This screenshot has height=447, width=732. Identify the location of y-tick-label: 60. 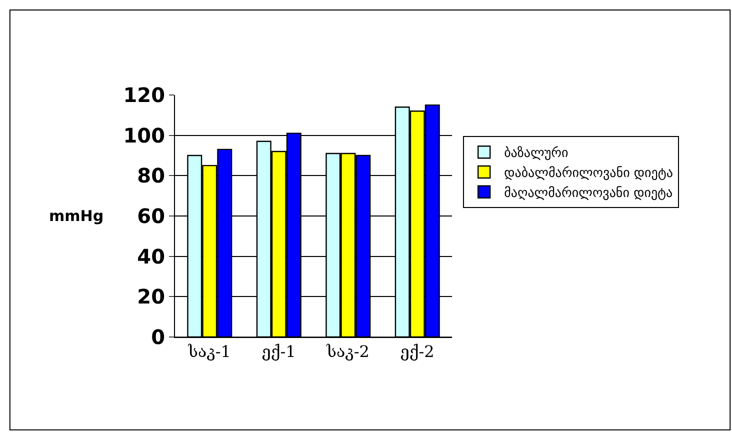
(151, 216).